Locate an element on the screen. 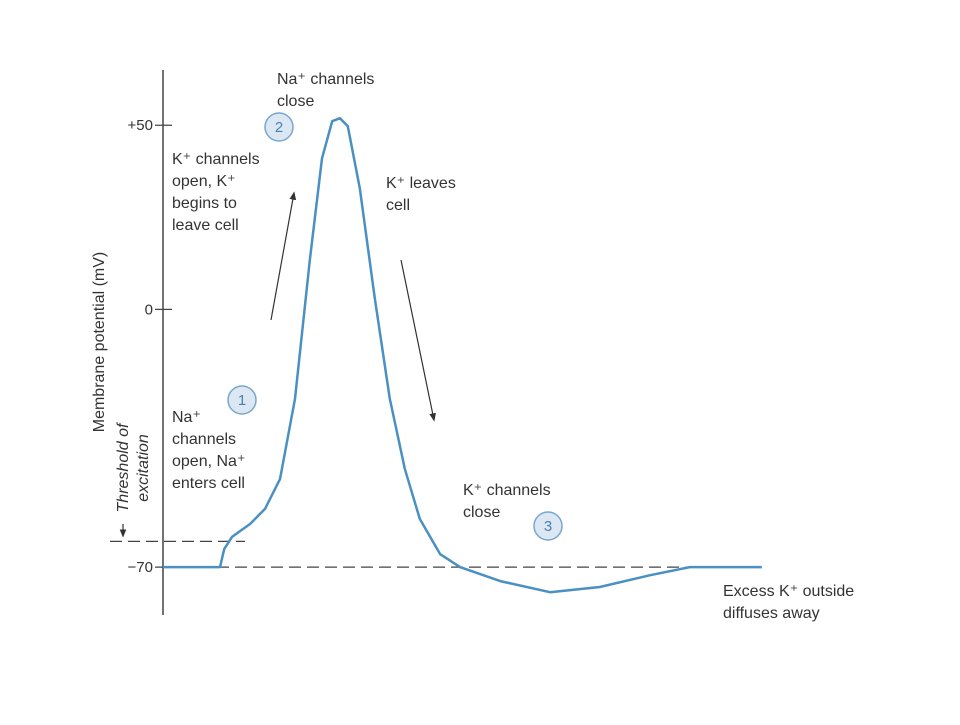 The width and height of the screenshot is (960, 725). step-marker: 1 is located at coordinates (242, 400).